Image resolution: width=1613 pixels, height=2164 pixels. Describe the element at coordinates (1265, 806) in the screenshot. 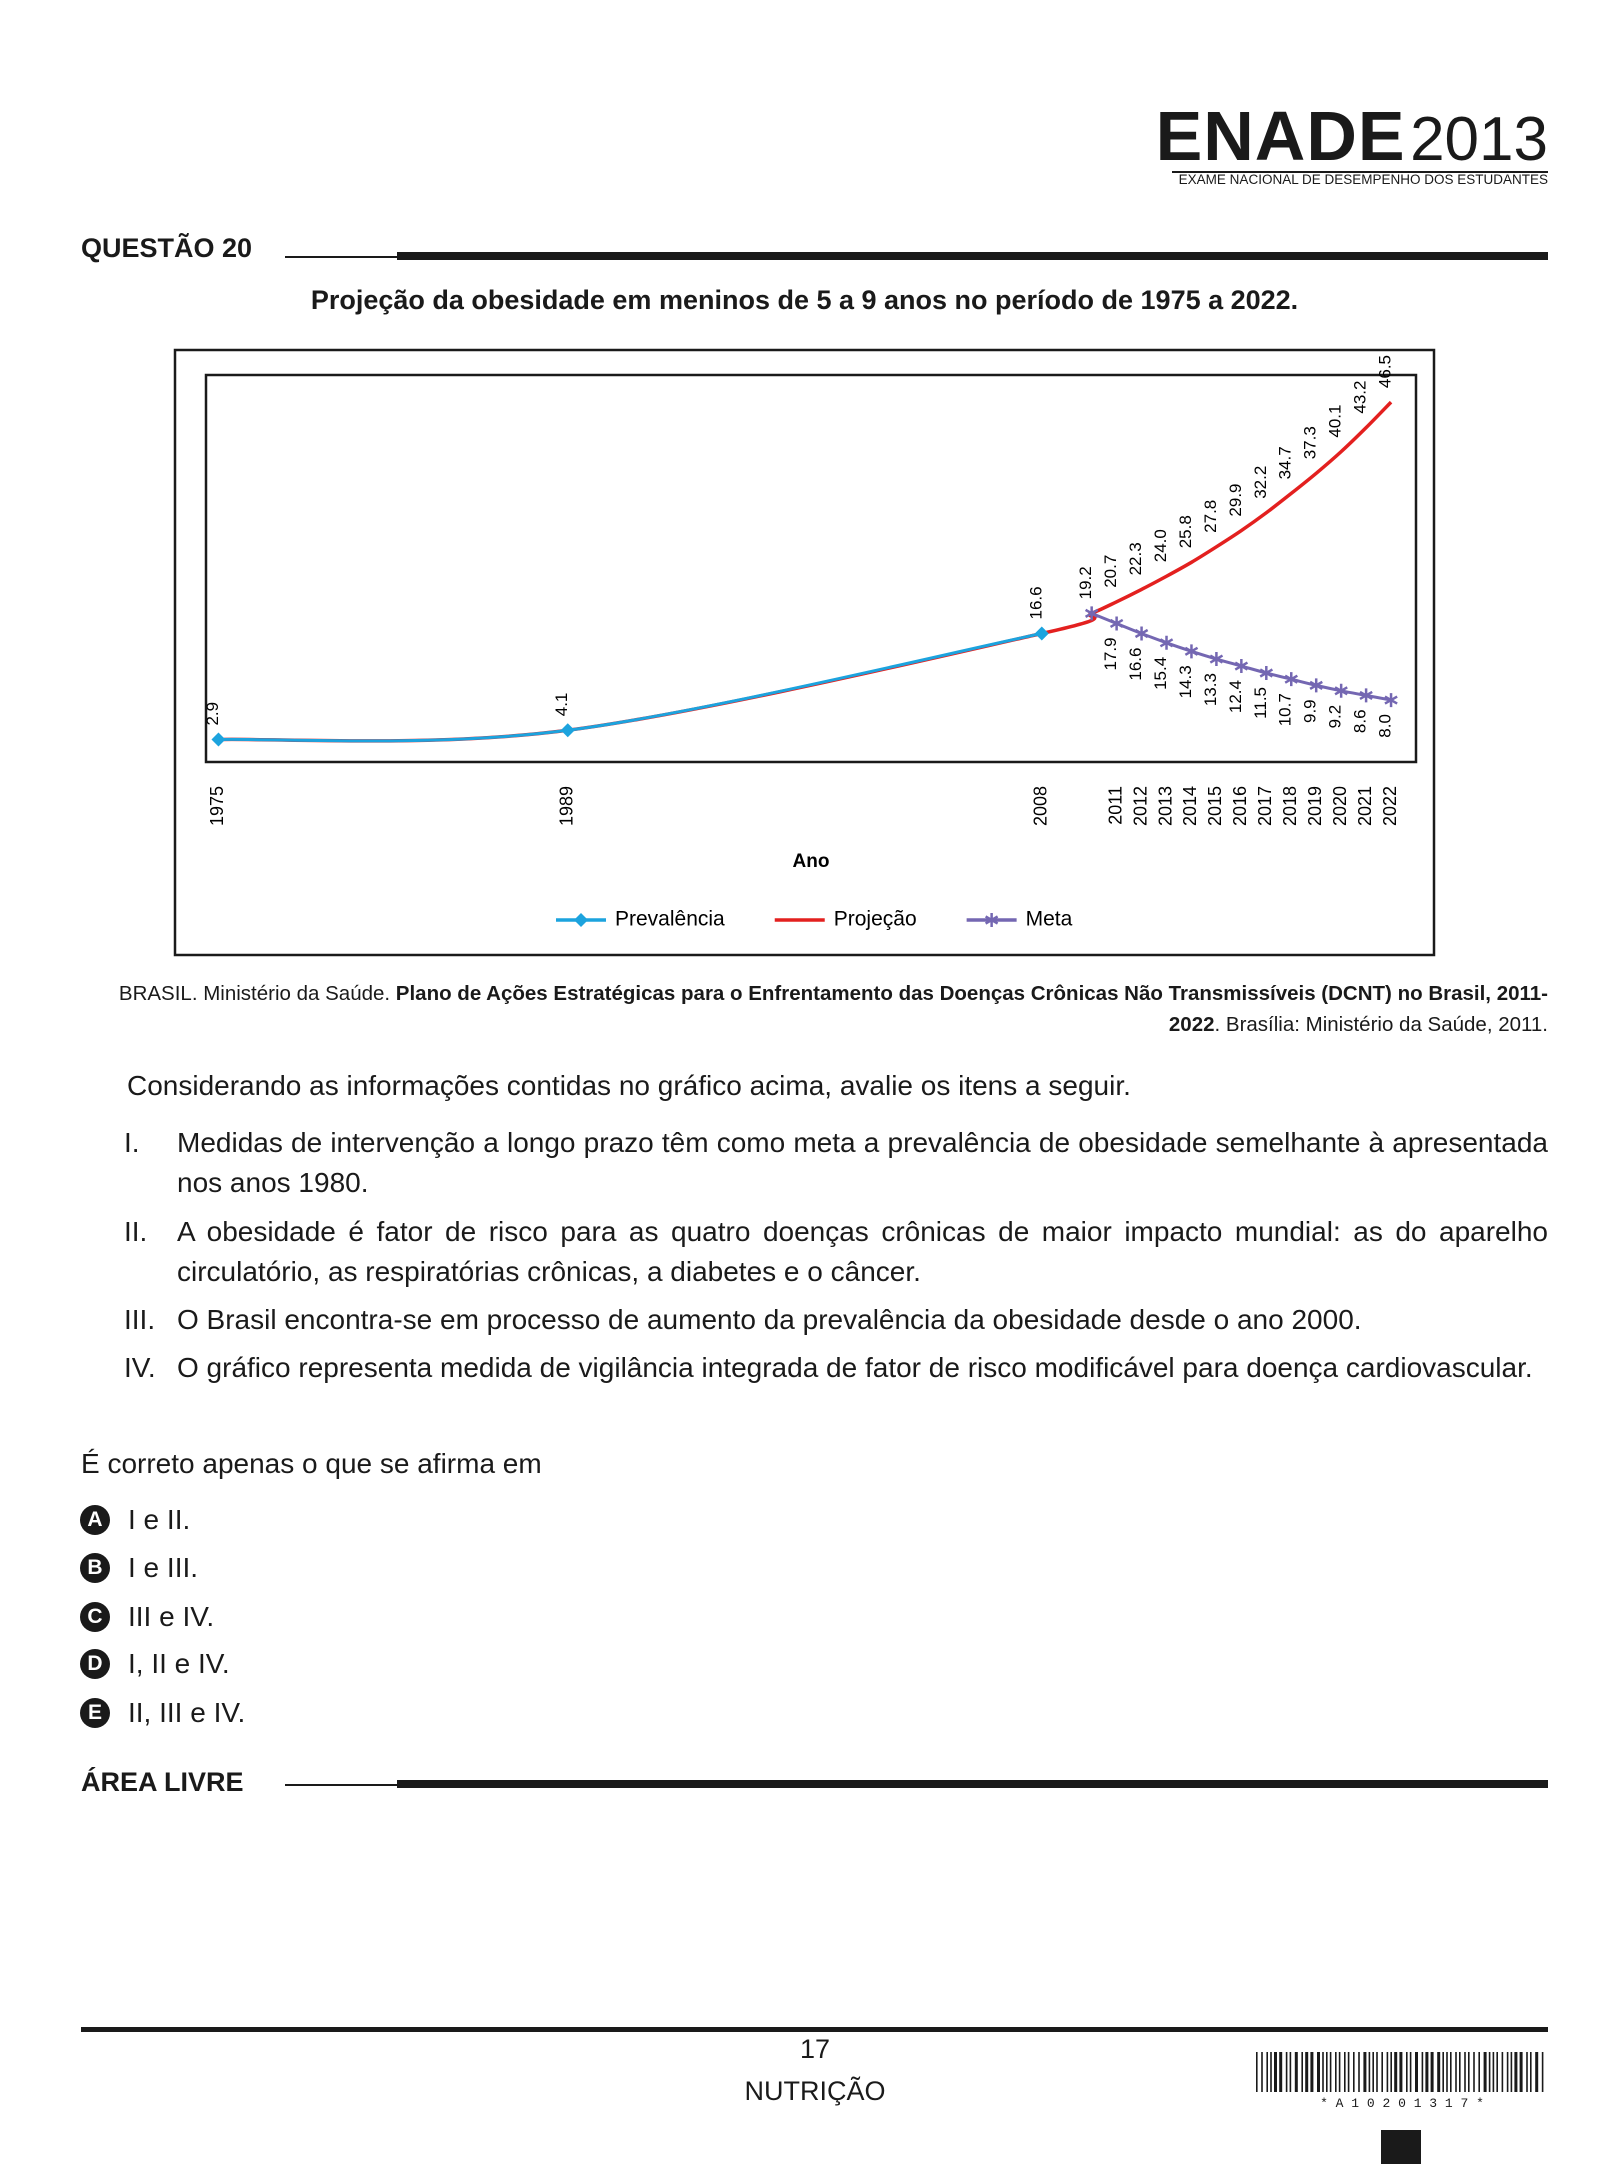

I see `x-tick-label: 2017` at that location.